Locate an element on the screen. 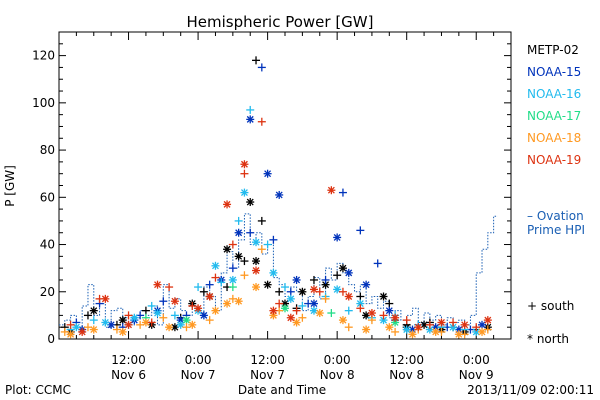 This screenshot has width=600, height=400. legend-noaa-18: NOAA-18 is located at coordinates (554, 138).